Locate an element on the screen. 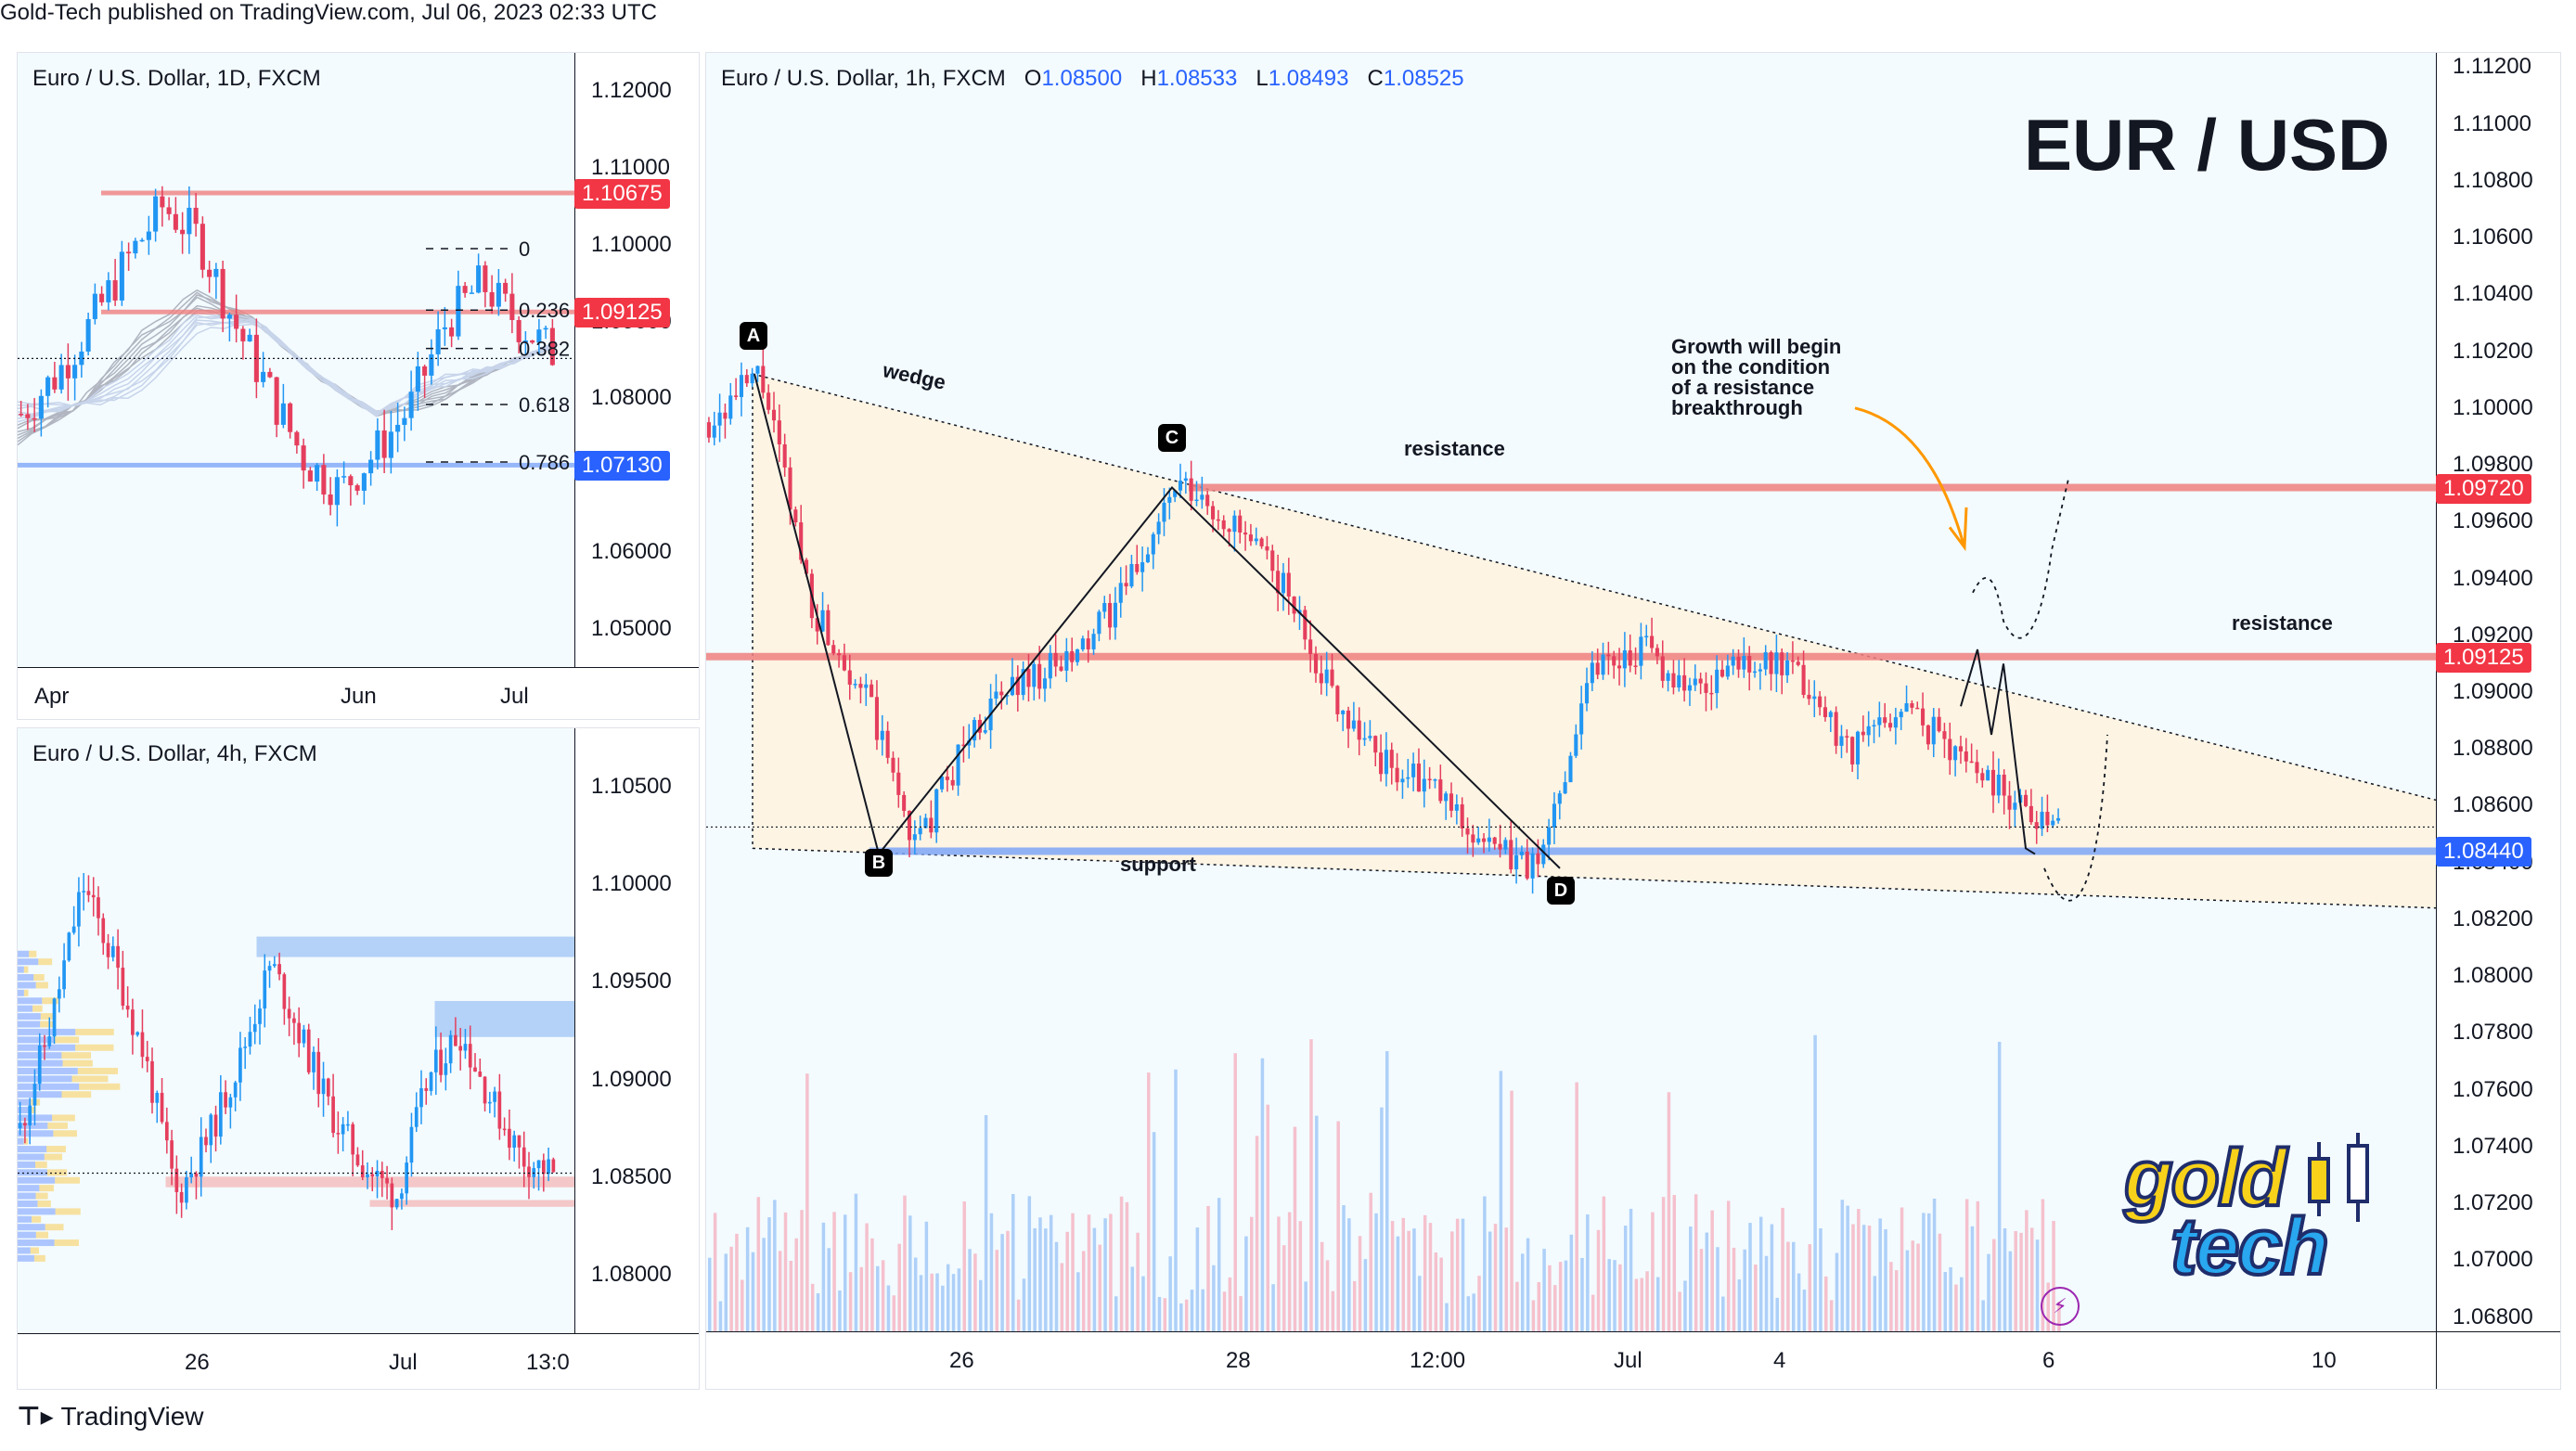 The width and height of the screenshot is (2576, 1451). daily-y-tick: 1.12000 is located at coordinates (631, 91).